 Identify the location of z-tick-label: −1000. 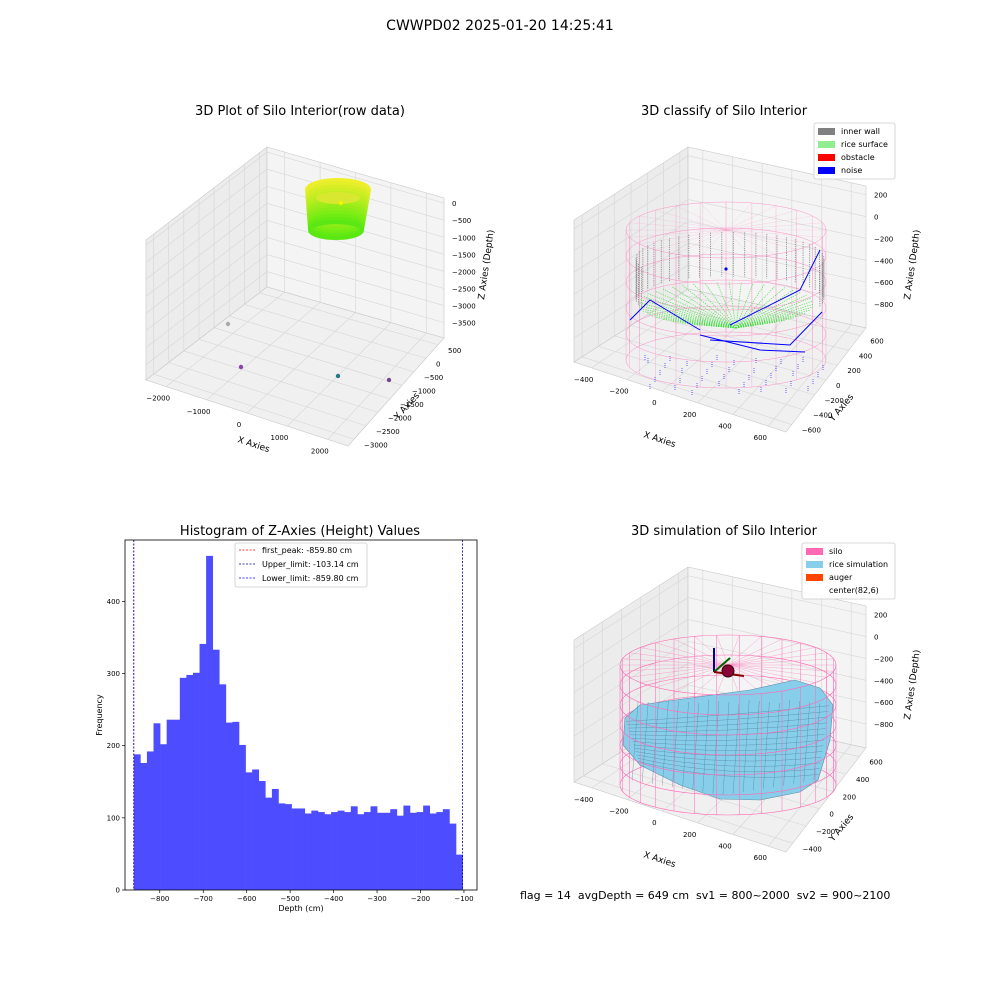
(464, 238).